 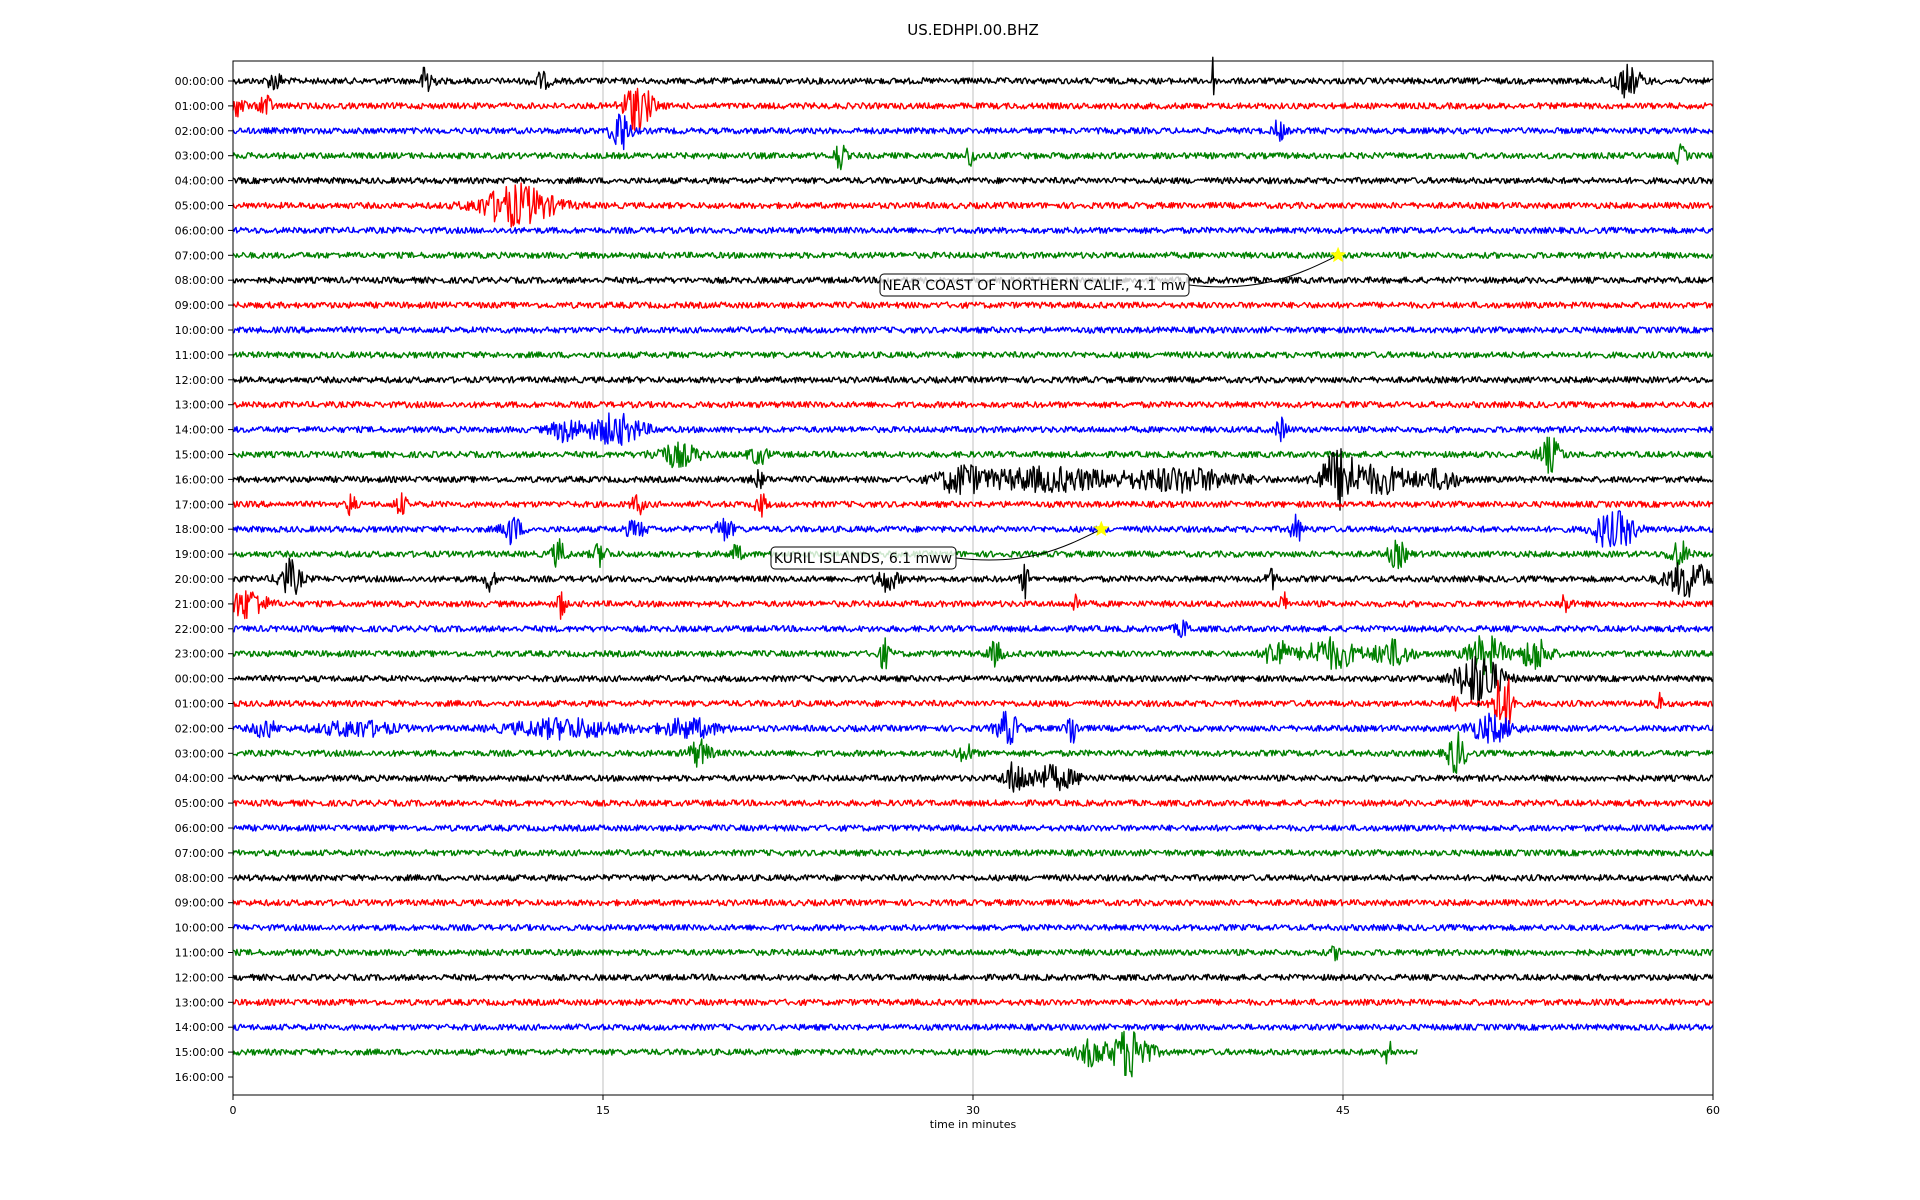 I want to click on event-label: KURIL ISLANDS, 6.1 mww, so click(x=863, y=559).